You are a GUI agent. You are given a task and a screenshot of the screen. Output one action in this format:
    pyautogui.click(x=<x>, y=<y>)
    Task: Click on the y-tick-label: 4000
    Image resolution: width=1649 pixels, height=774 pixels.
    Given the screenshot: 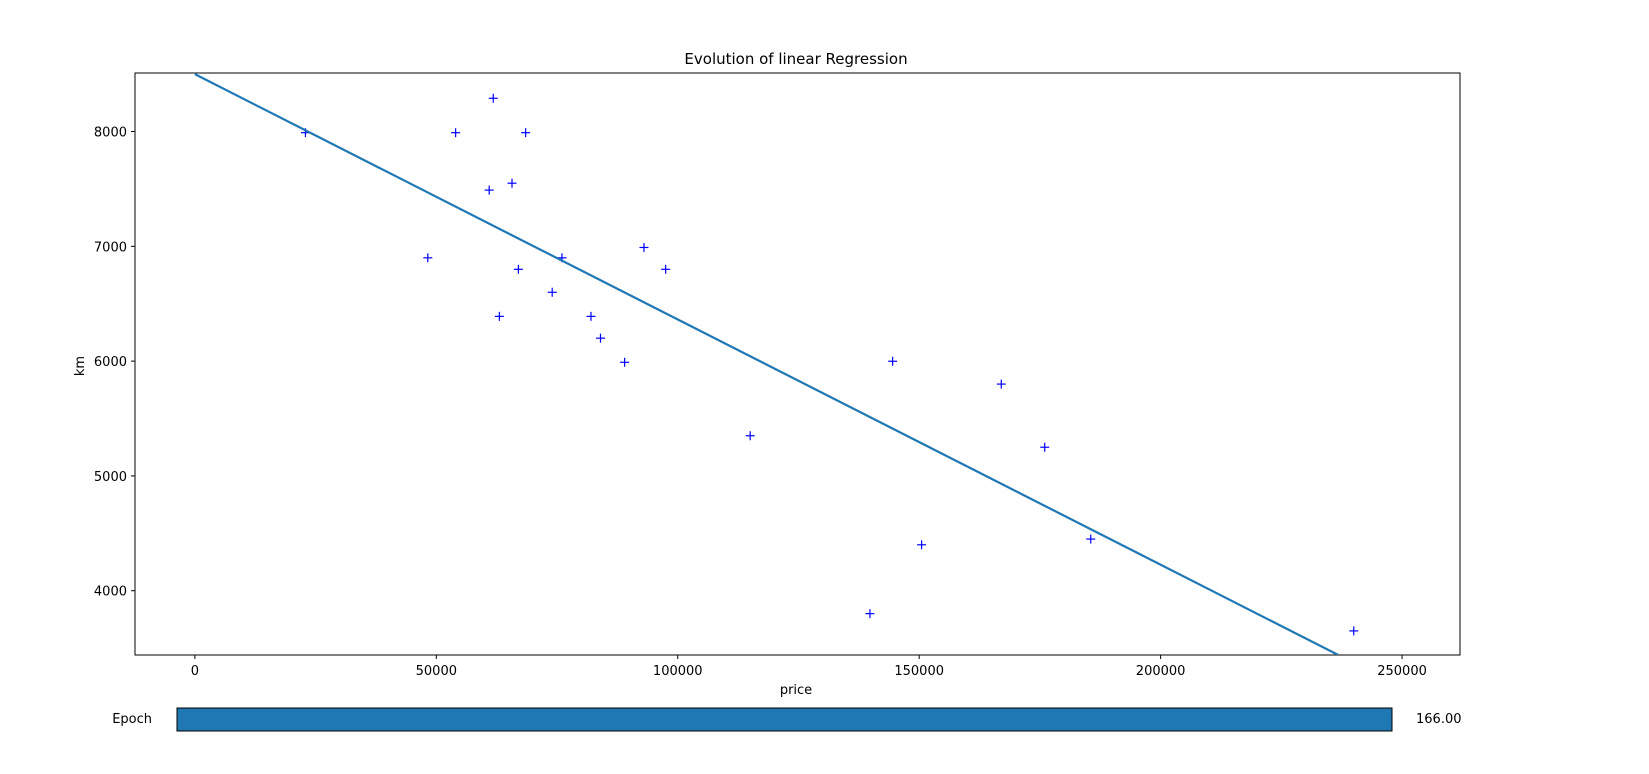 What is the action you would take?
    pyautogui.click(x=110, y=592)
    